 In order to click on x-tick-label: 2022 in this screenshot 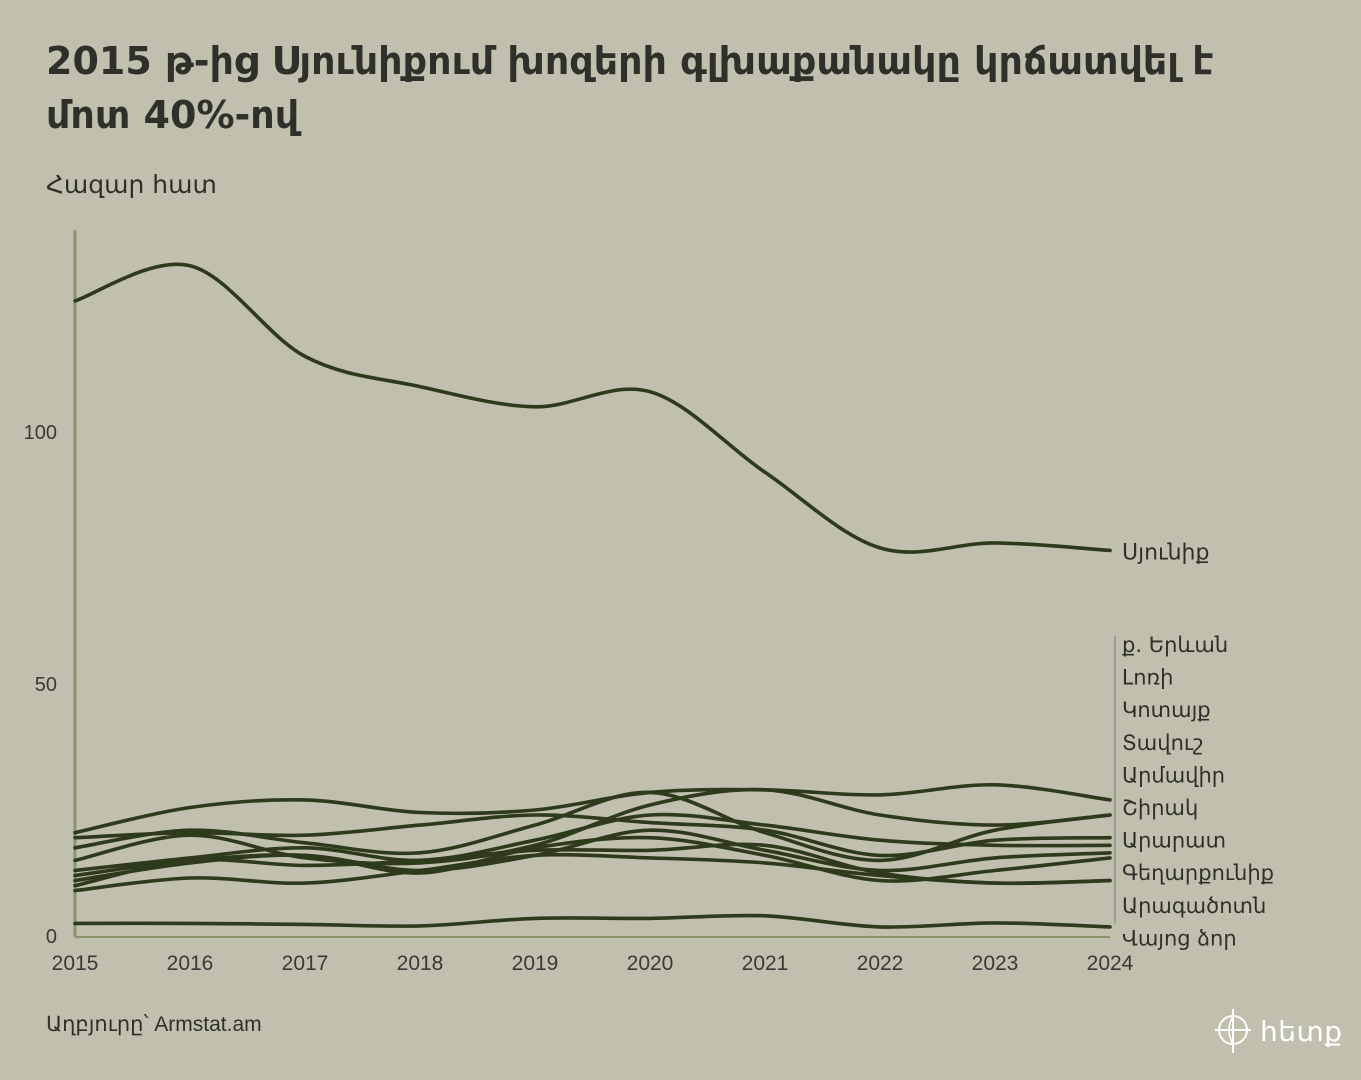, I will do `click(880, 963)`.